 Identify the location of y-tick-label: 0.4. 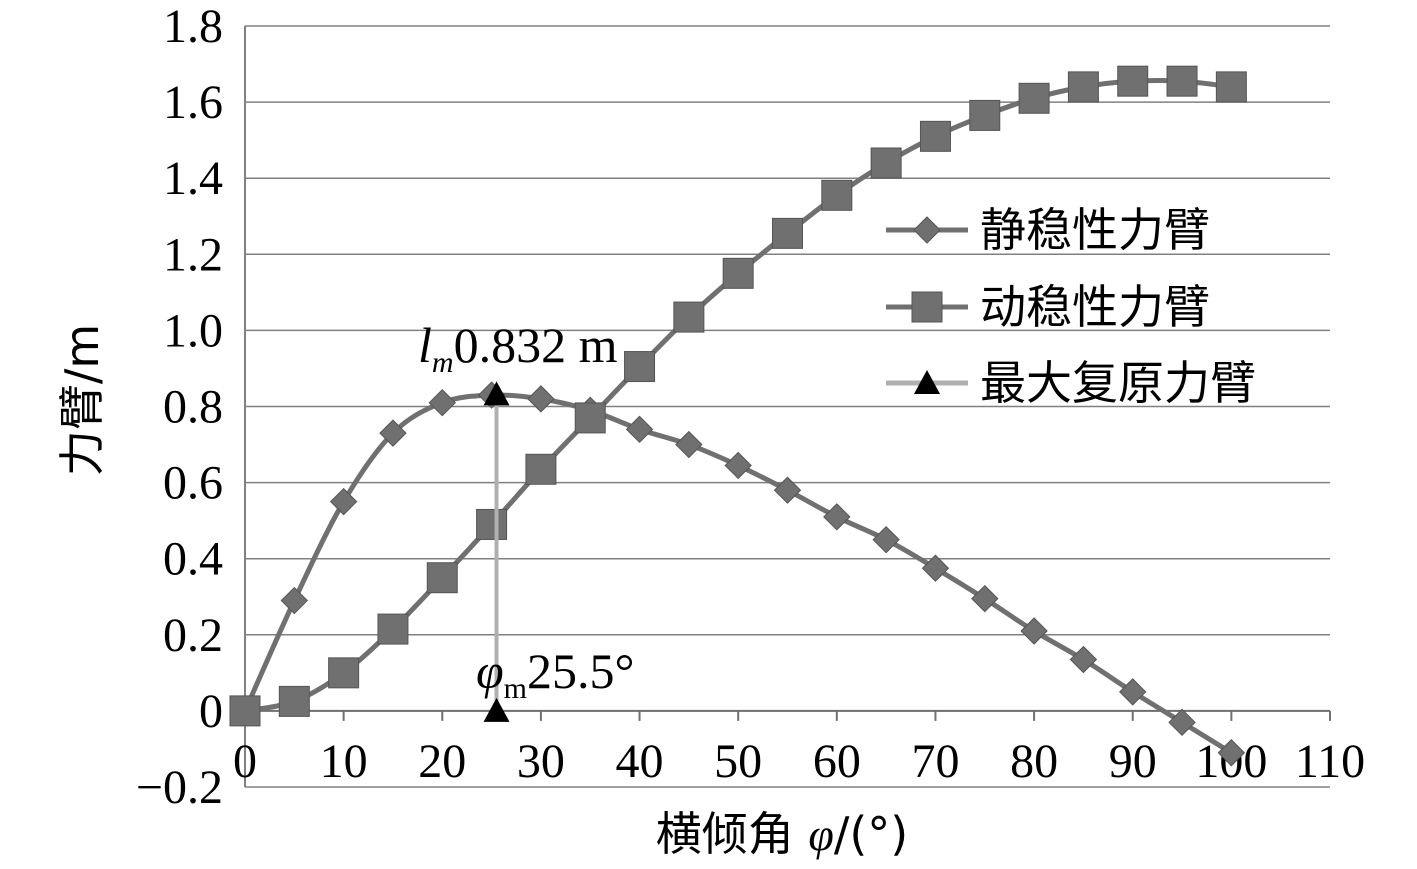
(193, 559).